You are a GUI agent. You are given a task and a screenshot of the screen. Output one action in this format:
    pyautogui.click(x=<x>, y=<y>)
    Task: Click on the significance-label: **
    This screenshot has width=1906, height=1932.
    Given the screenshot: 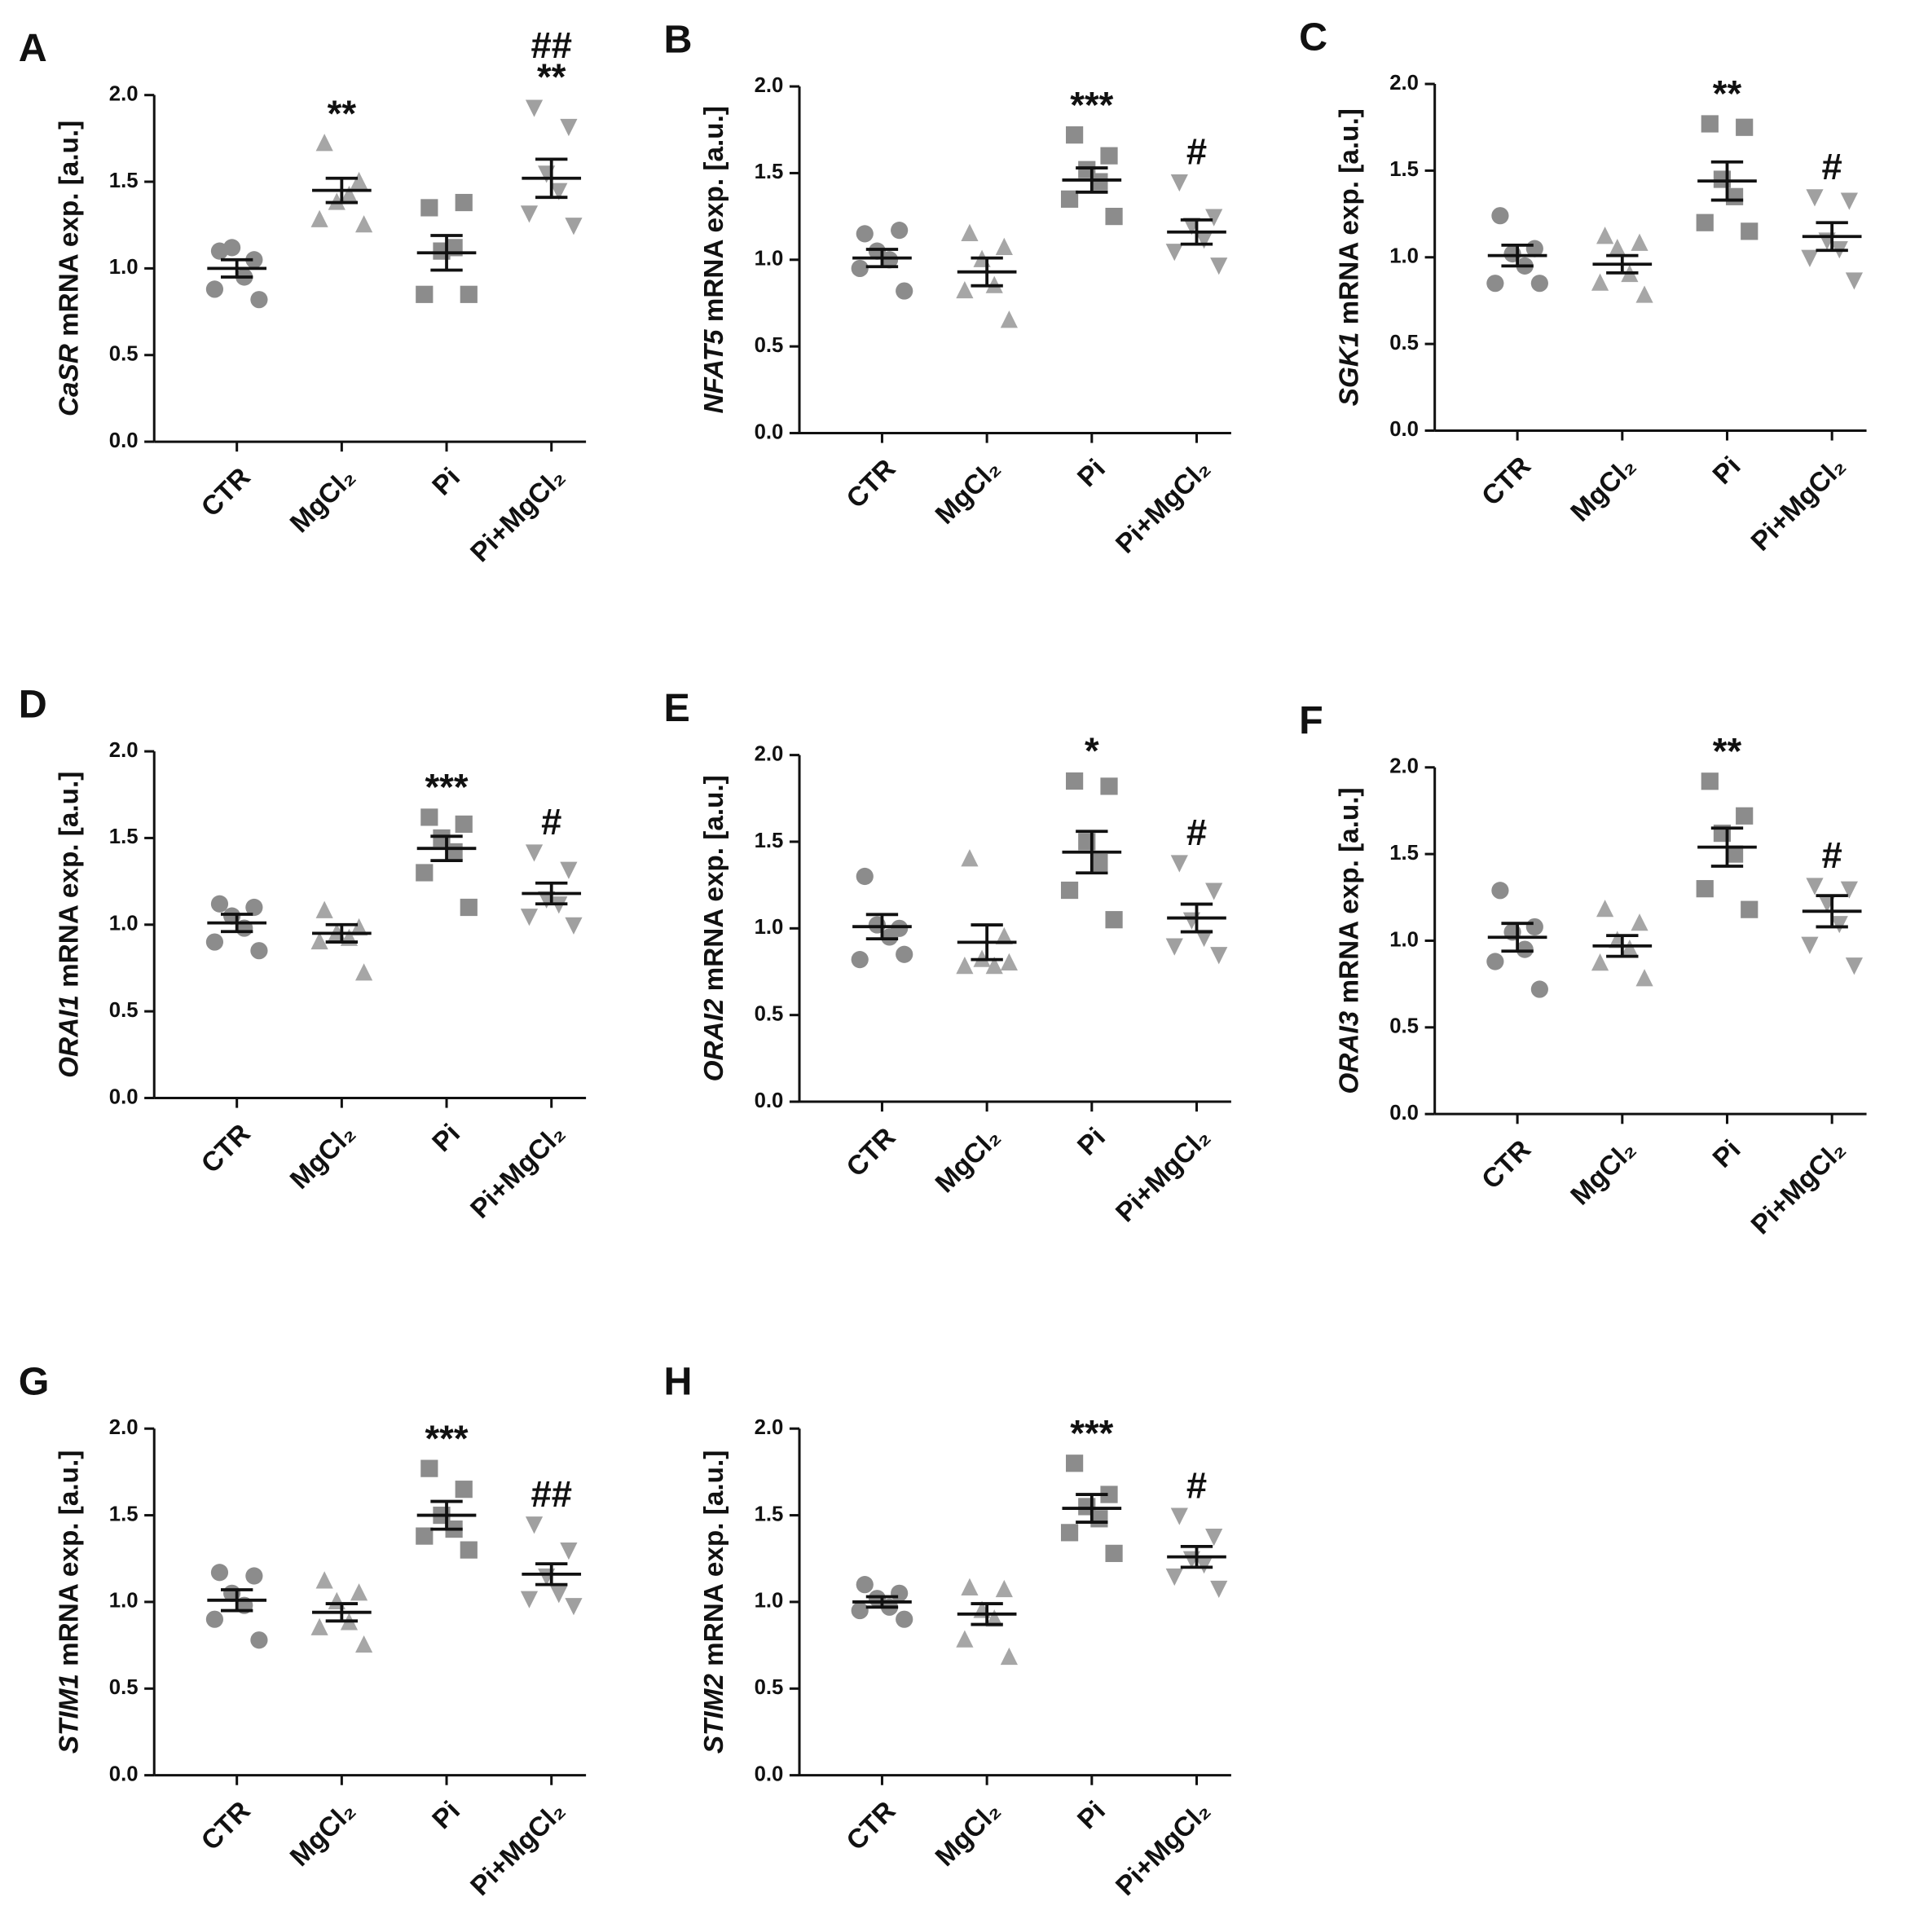 What is the action you would take?
    pyautogui.click(x=552, y=77)
    